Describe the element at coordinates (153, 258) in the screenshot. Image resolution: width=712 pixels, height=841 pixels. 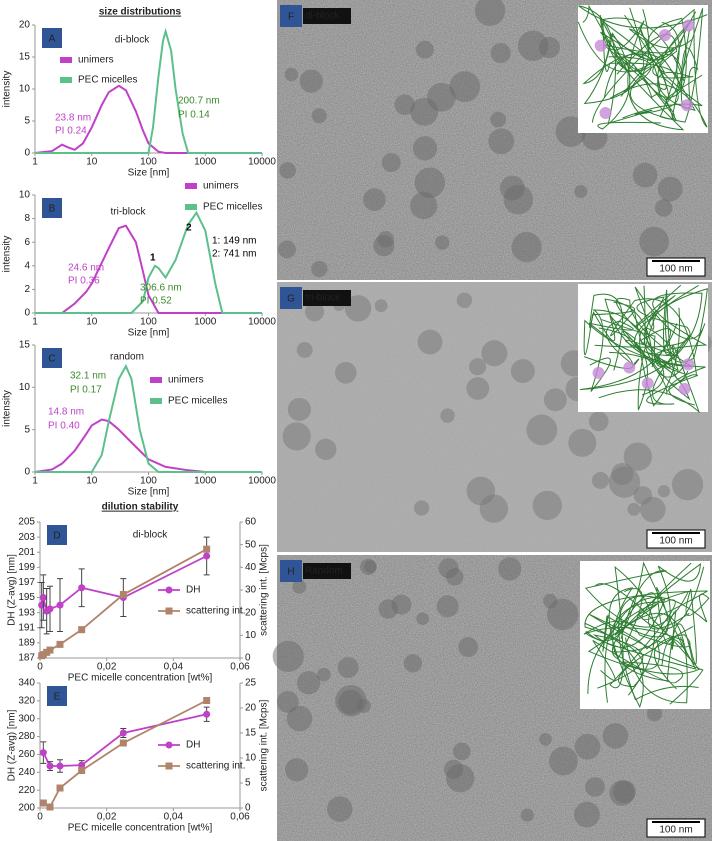
I see `annotation: 1` at that location.